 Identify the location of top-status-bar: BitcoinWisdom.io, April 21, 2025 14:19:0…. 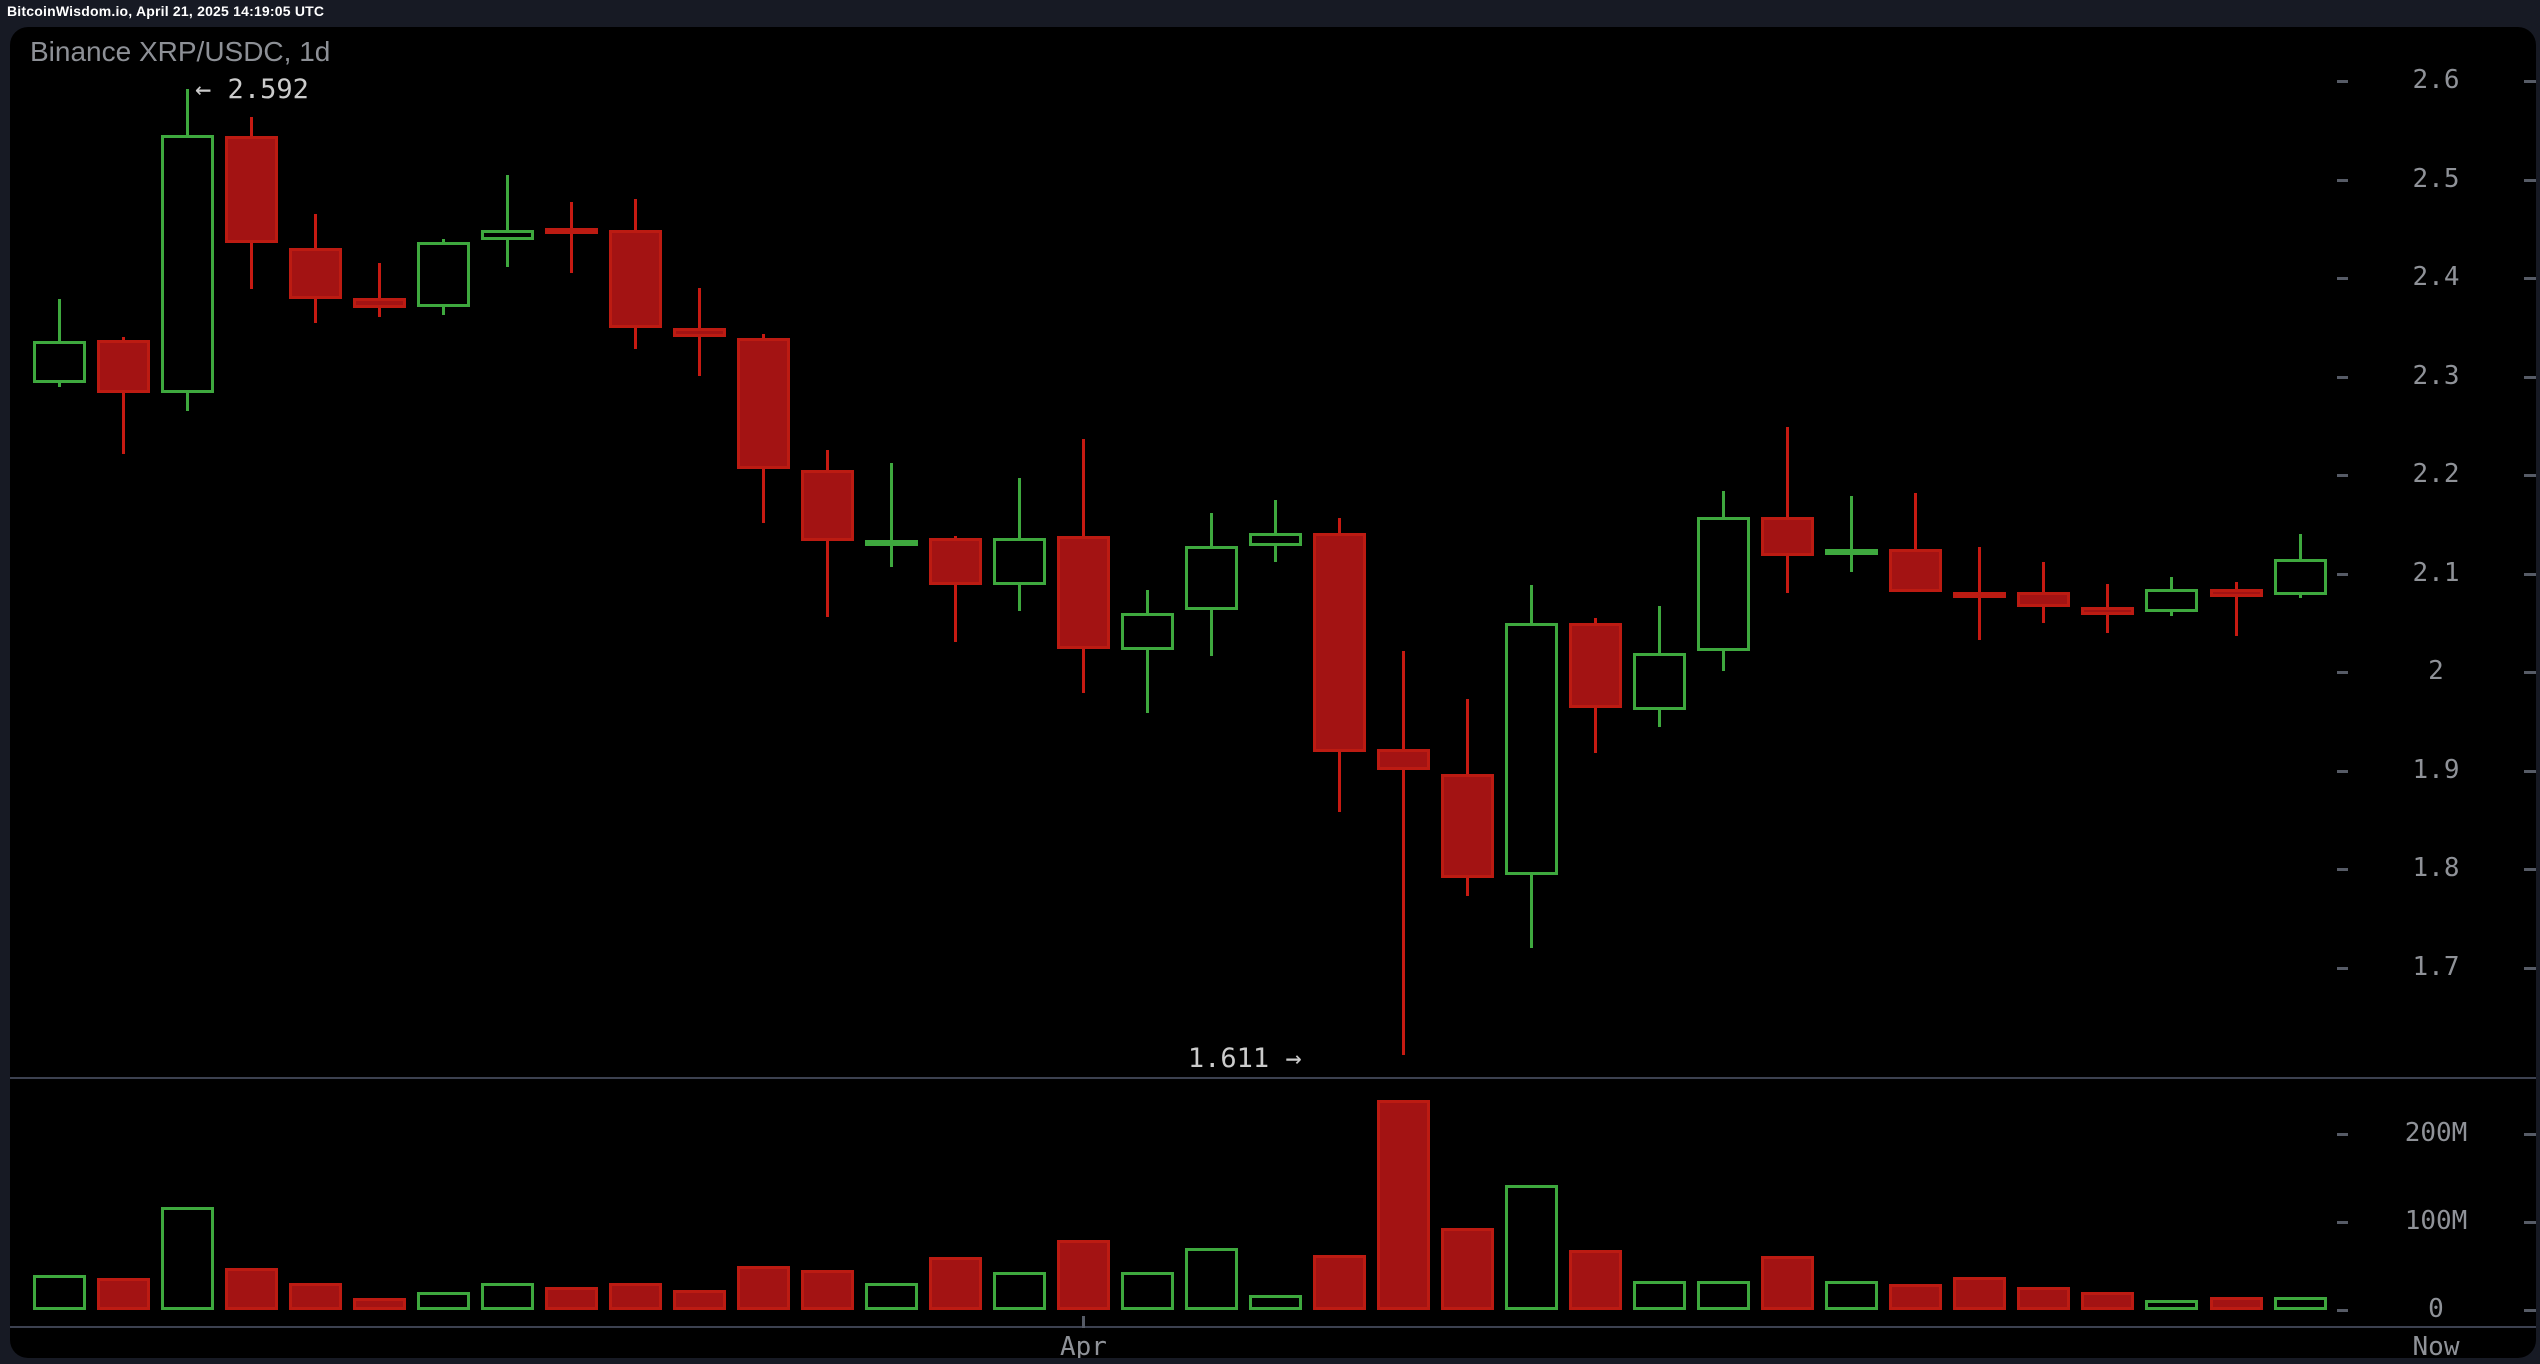
(1270, 13).